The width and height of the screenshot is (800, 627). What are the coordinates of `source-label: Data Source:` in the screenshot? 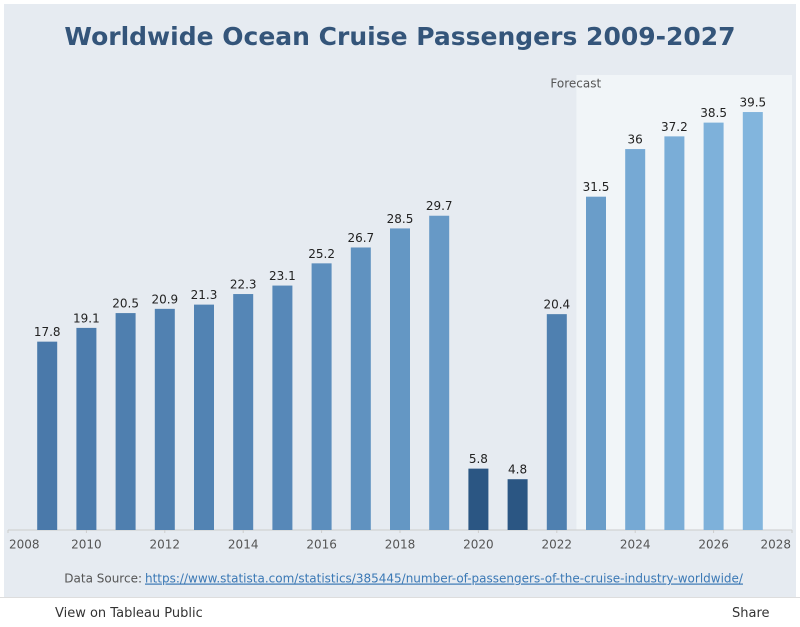 It's located at (103, 579).